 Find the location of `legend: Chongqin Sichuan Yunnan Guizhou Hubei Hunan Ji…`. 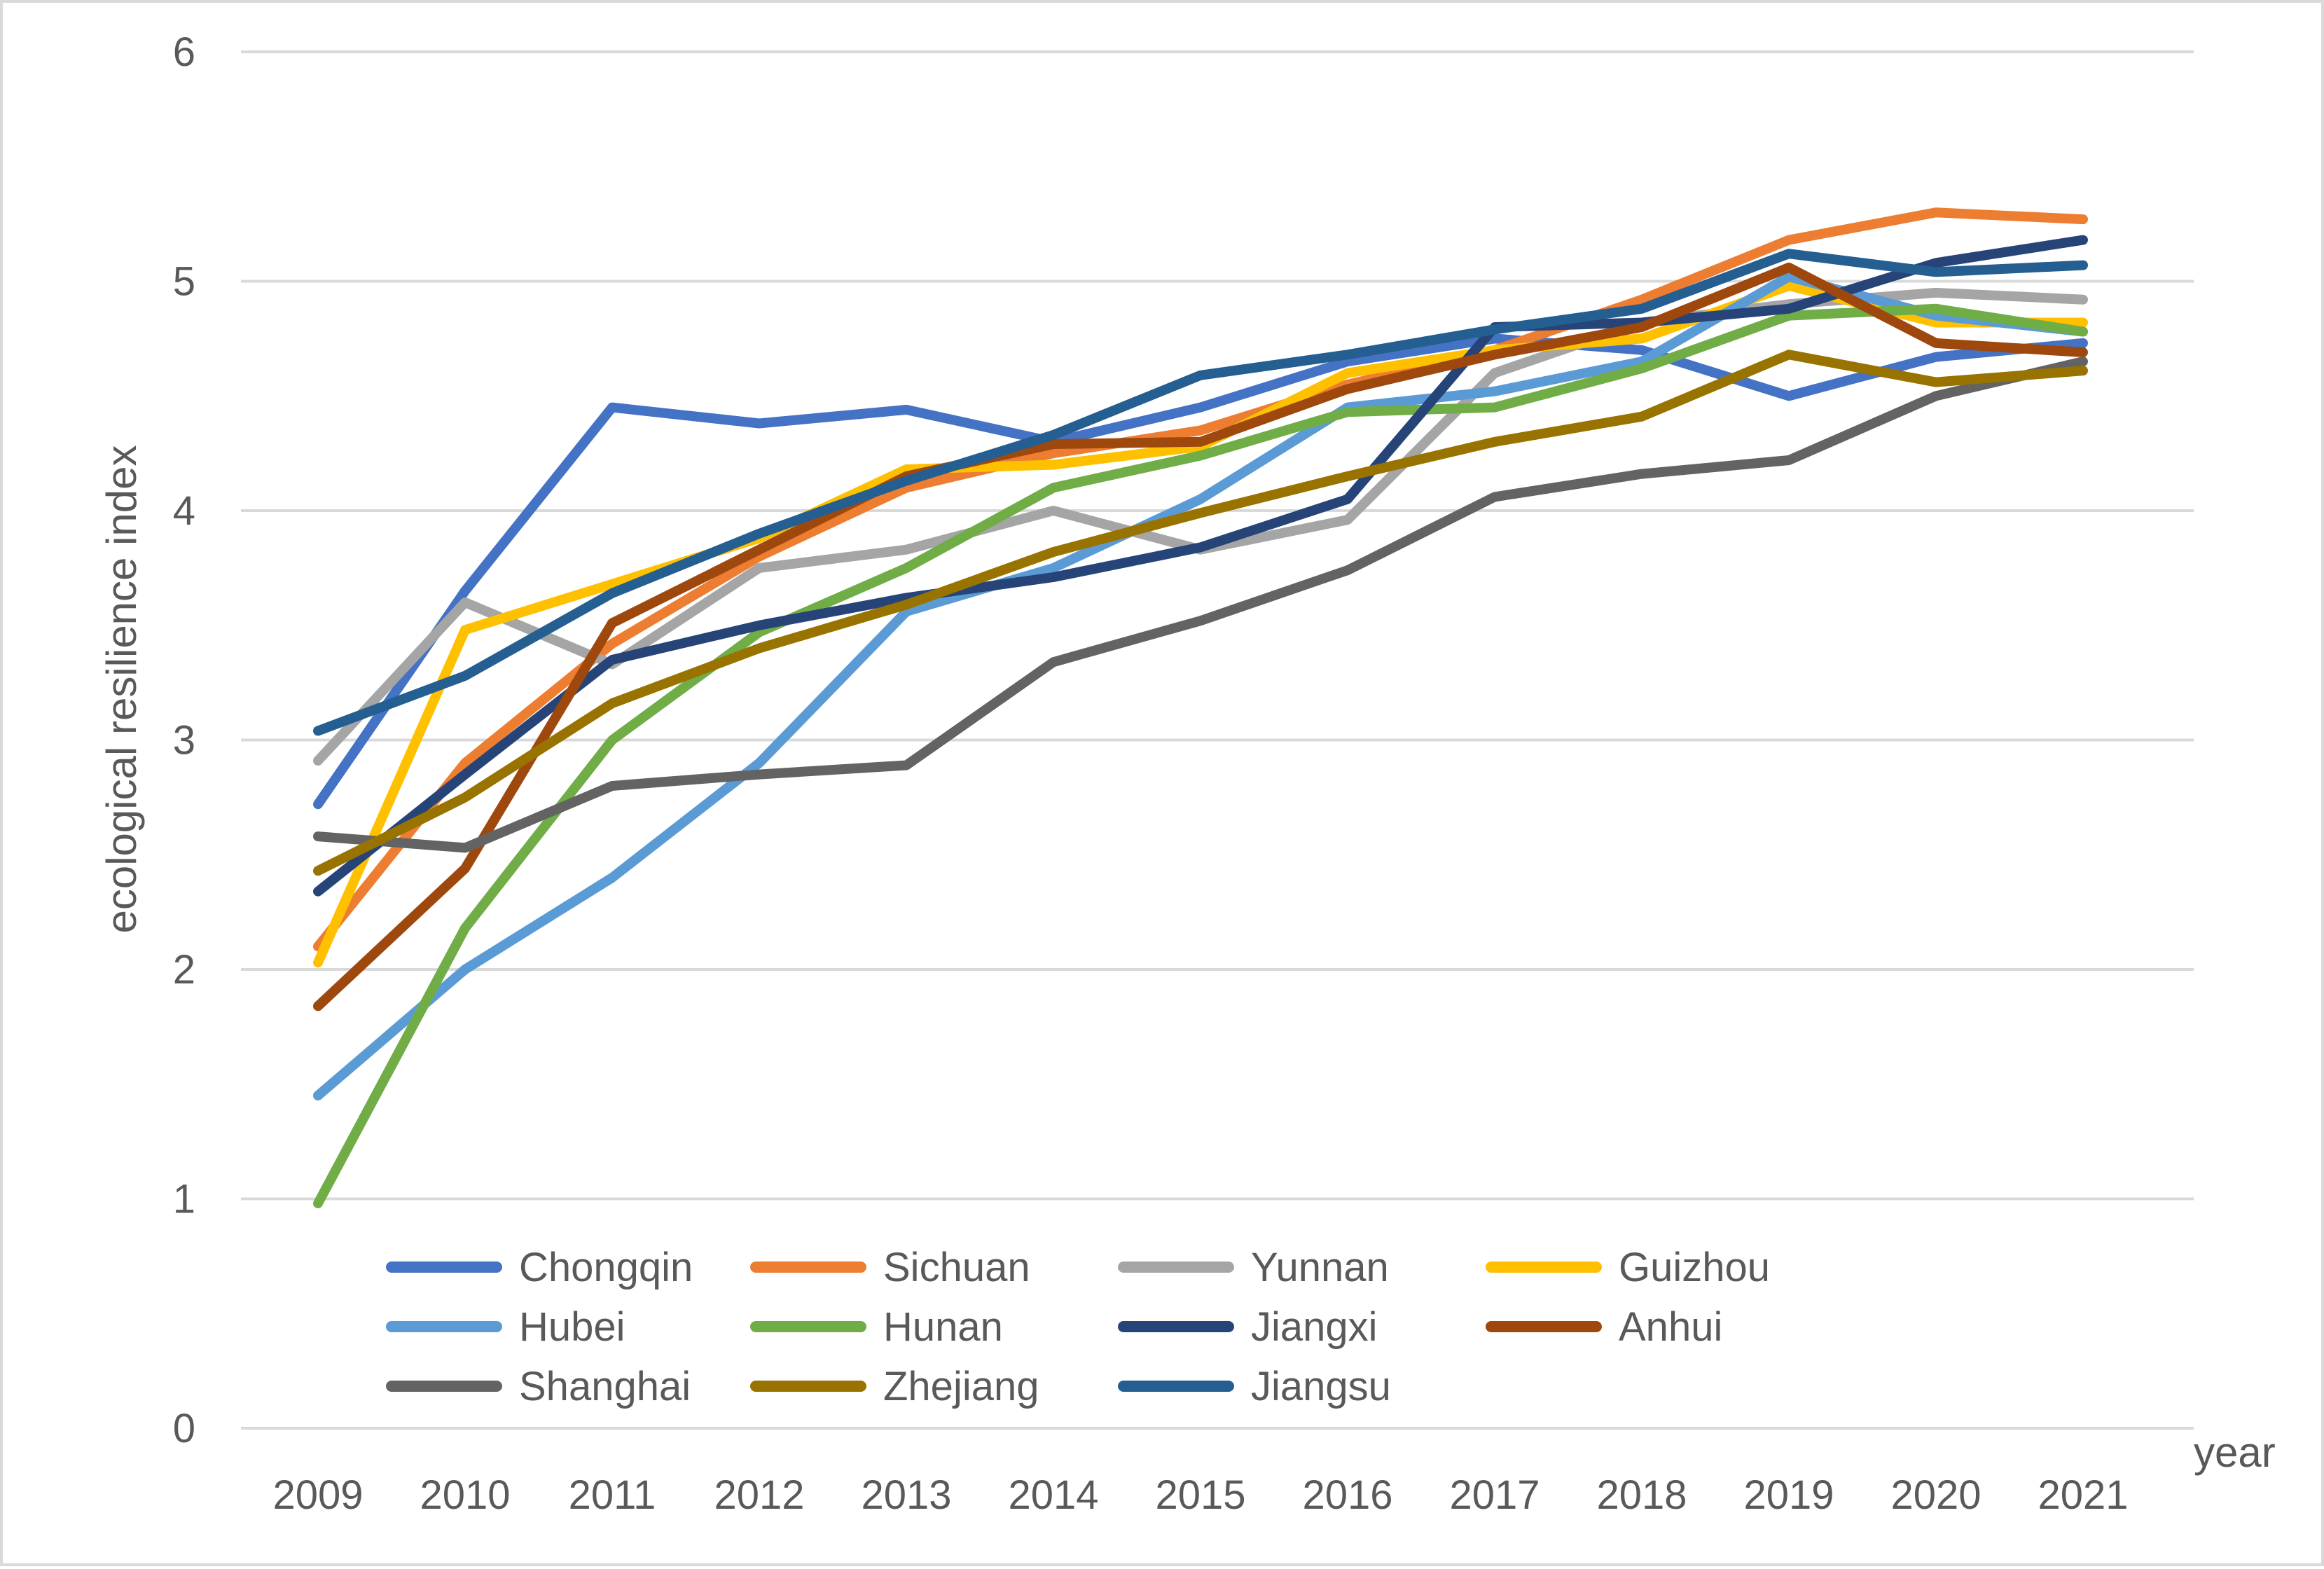

legend: Chongqin Sichuan Yunnan Guizhou Hubei Hunan Ji… is located at coordinates (1078, 1327).